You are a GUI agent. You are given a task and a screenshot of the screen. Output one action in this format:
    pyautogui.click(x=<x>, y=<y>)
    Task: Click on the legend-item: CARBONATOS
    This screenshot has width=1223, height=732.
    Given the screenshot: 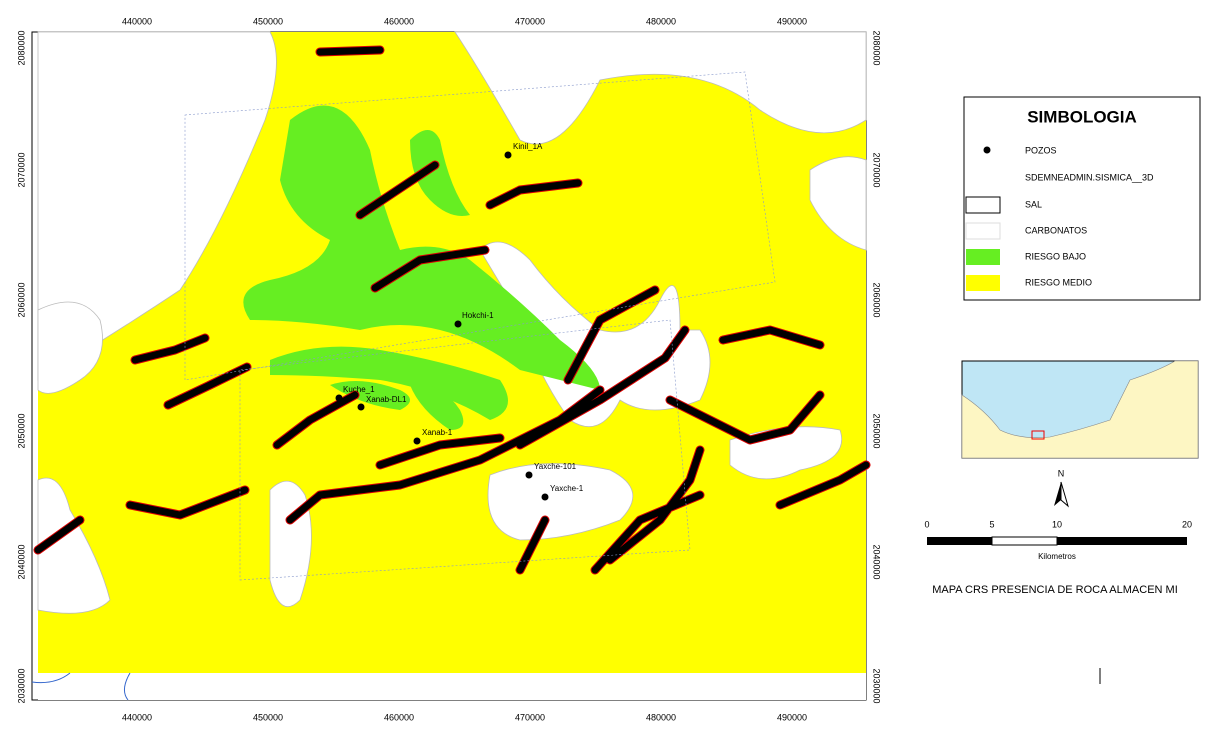 What is the action you would take?
    pyautogui.click(x=1056, y=230)
    